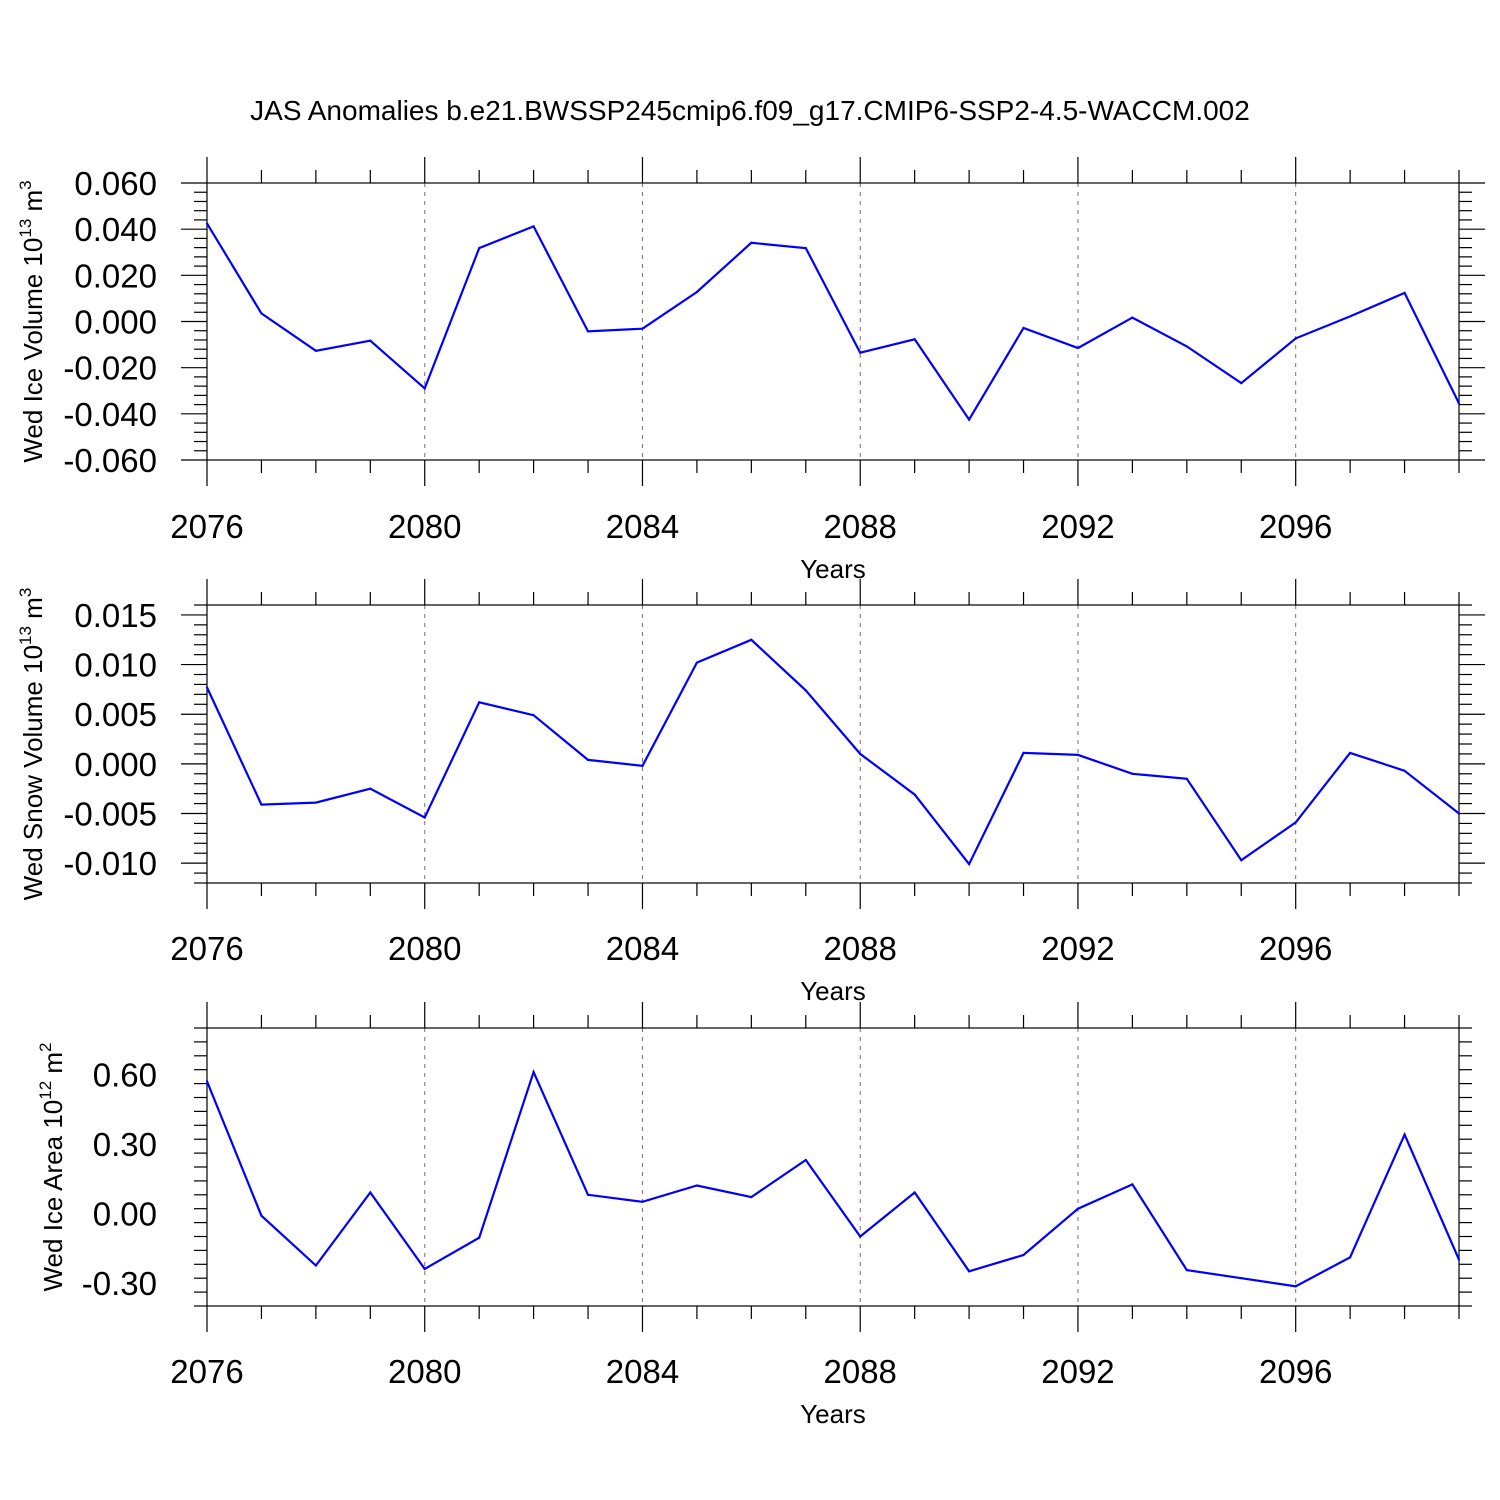  Describe the element at coordinates (52, 1166) in the screenshot. I see `y-axis-title: Wed Ice Area 1012 m2` at that location.